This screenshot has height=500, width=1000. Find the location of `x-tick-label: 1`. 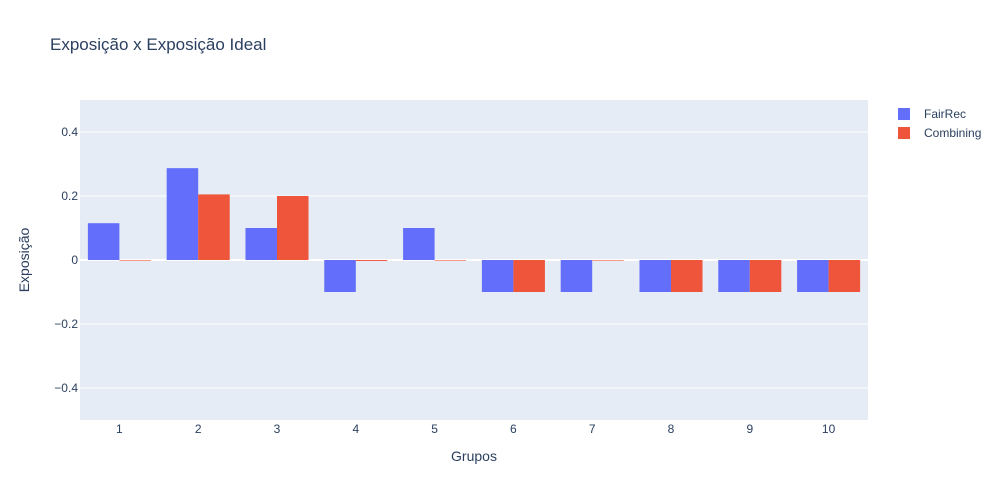

x-tick-label: 1 is located at coordinates (119, 429).